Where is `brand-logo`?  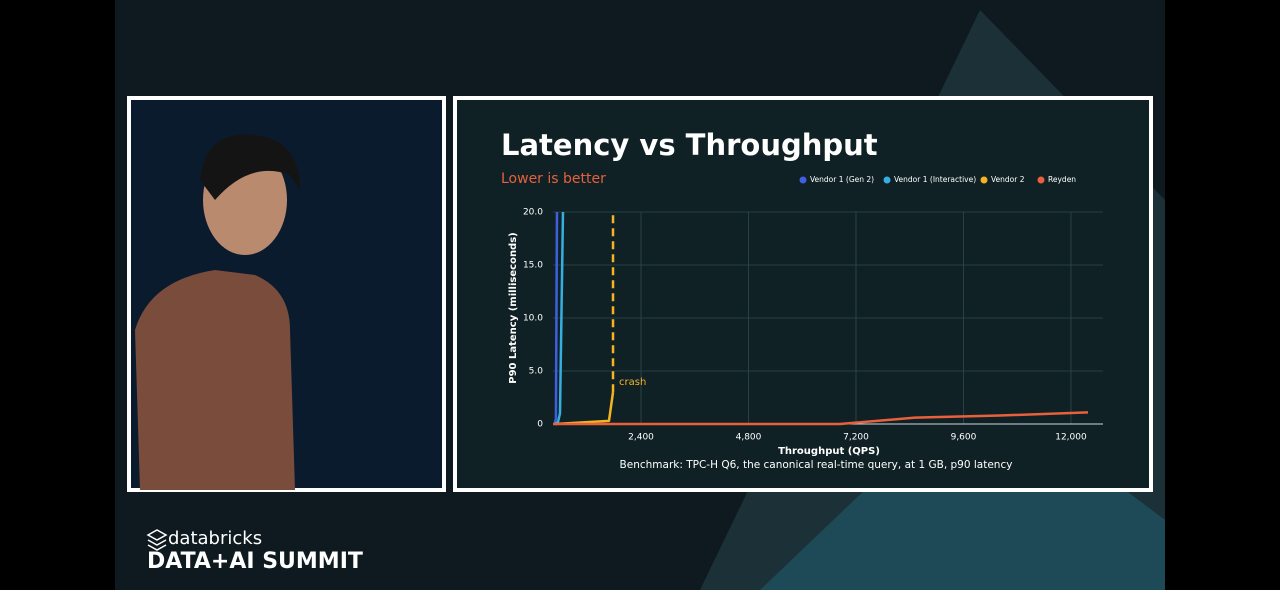
brand-logo is located at coordinates (157, 540).